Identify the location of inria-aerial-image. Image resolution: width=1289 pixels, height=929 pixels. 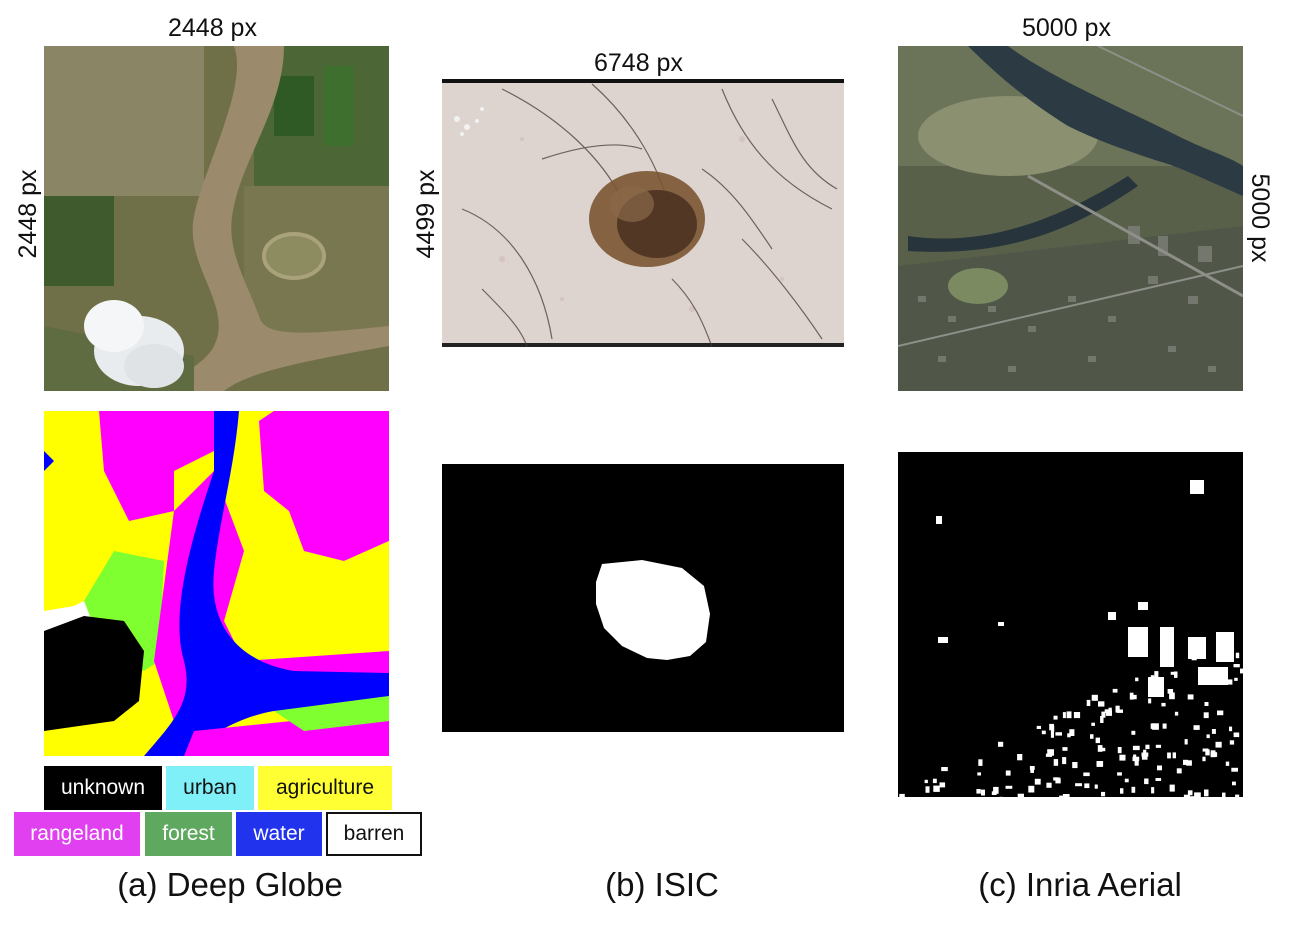
(1070, 218).